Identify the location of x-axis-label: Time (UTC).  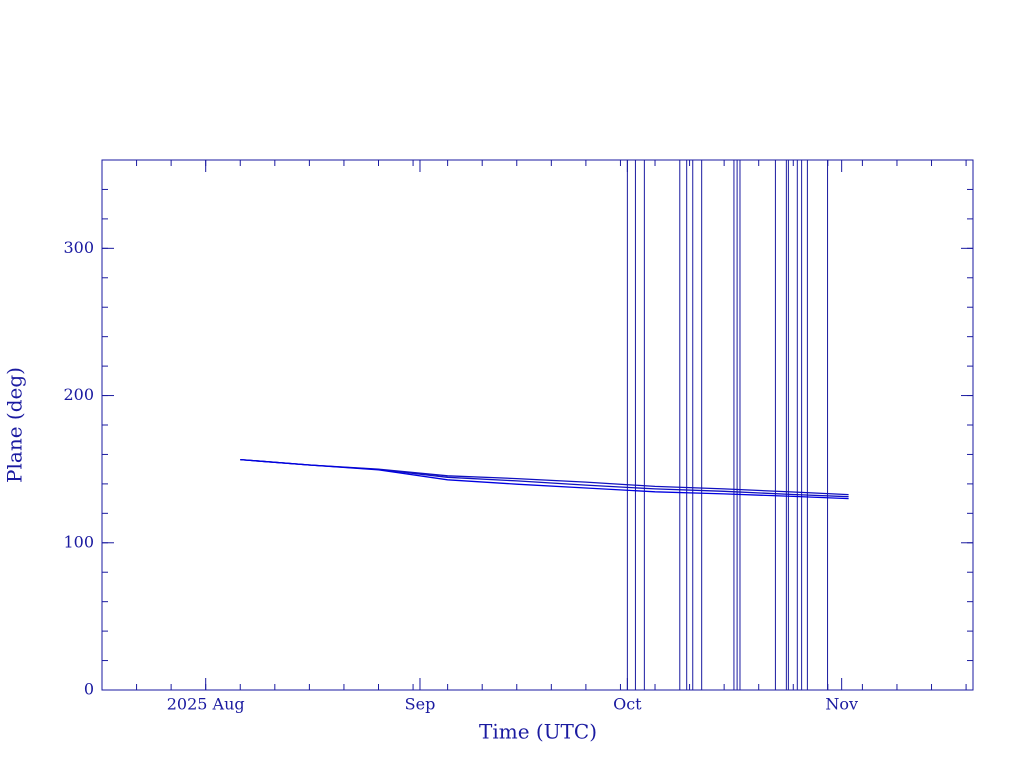
(538, 732).